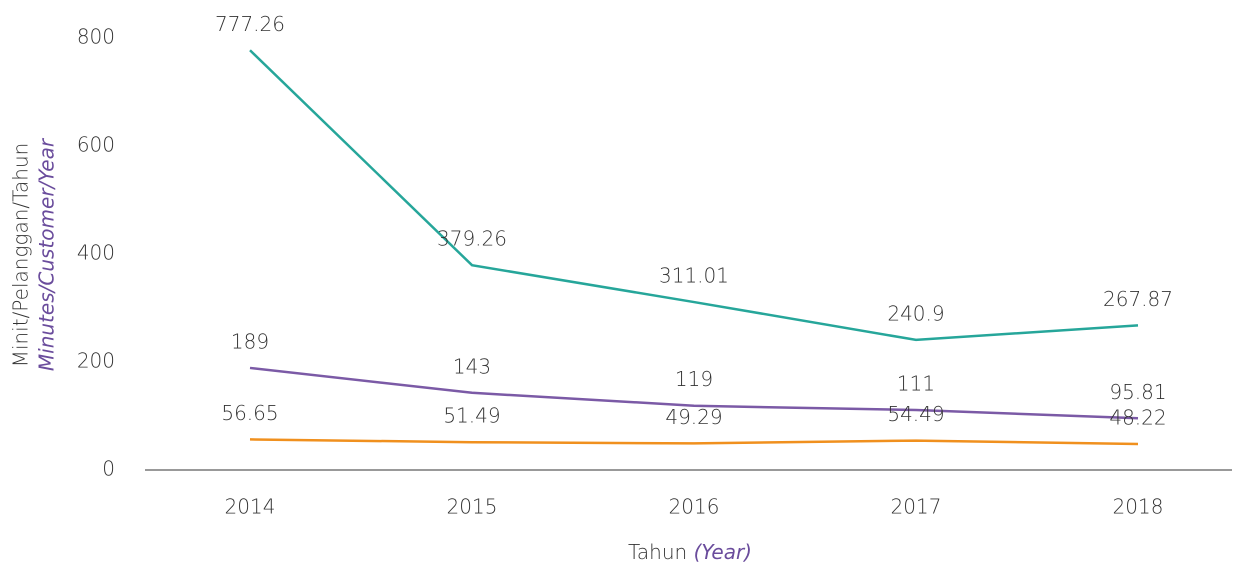 This screenshot has height=571, width=1247. What do you see at coordinates (1137, 392) in the screenshot?
I see `data-label: 95.81` at bounding box center [1137, 392].